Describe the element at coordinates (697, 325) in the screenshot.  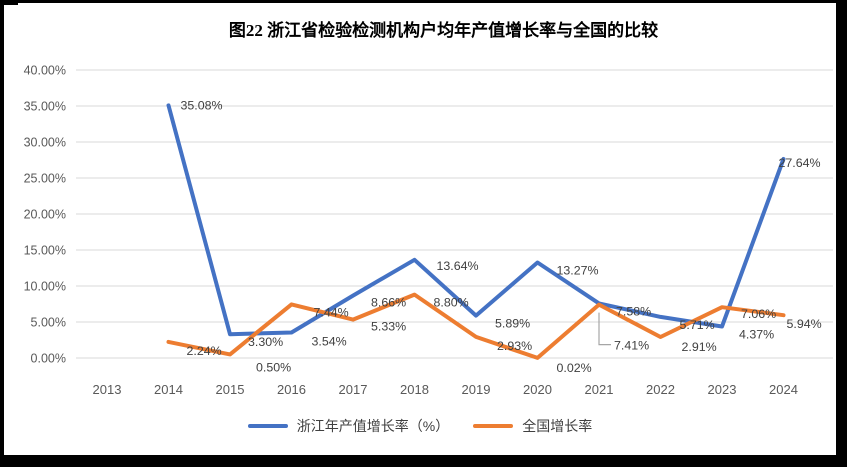
I see `data-label: 5.71%` at that location.